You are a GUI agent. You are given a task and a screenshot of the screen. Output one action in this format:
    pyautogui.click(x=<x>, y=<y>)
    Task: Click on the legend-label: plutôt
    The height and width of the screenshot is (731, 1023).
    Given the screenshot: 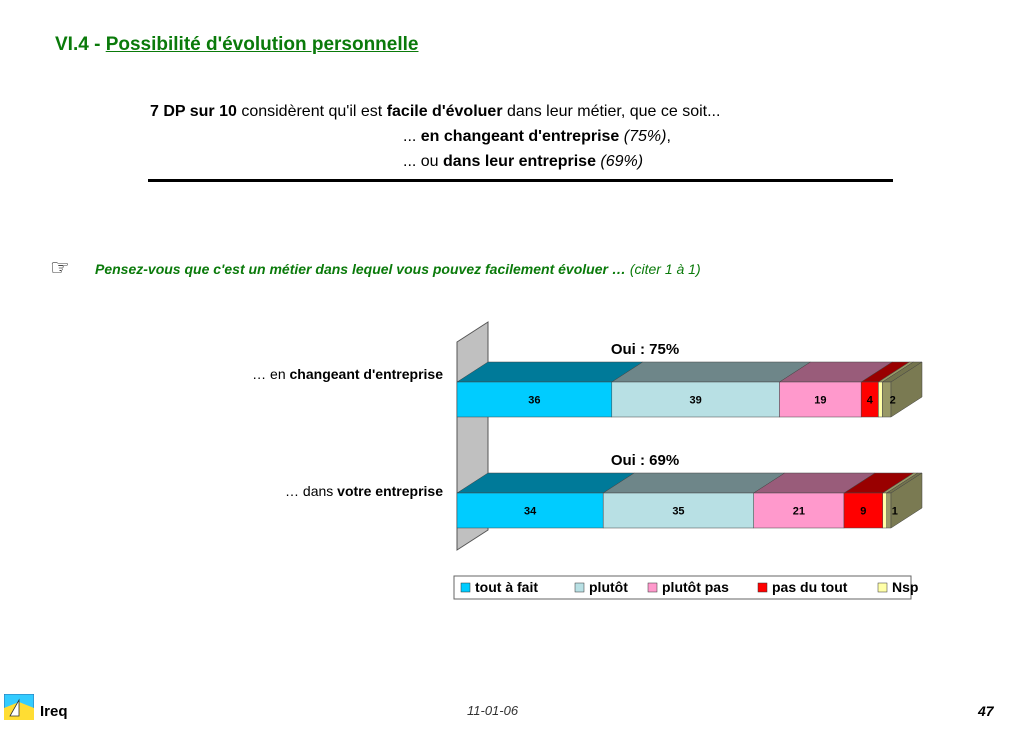 What is the action you would take?
    pyautogui.click(x=608, y=587)
    